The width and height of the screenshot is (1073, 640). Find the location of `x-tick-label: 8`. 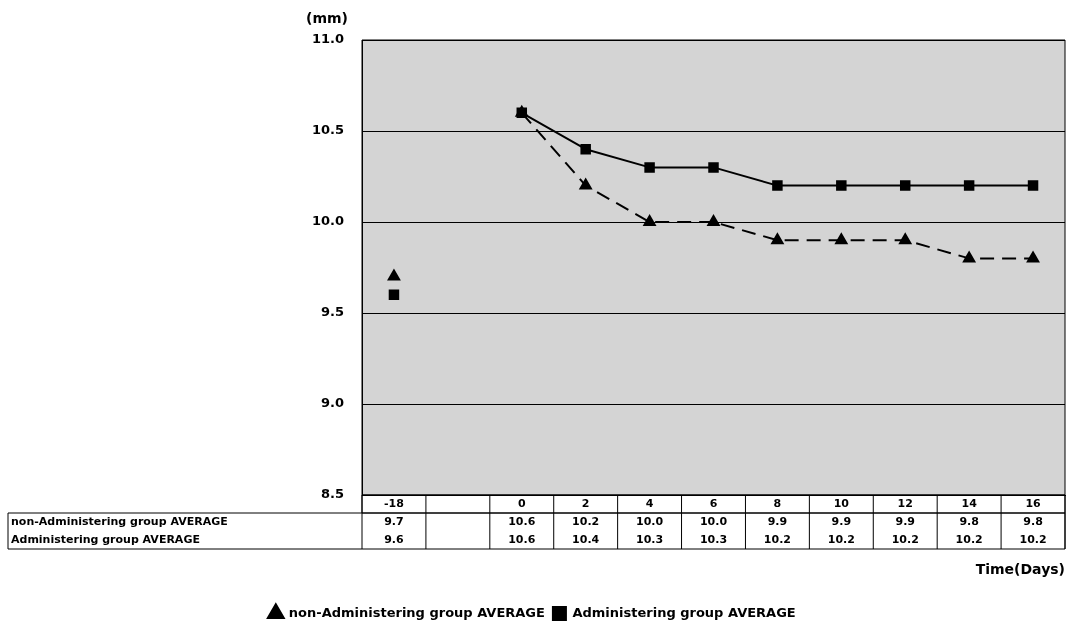

x-tick-label: 8 is located at coordinates (777, 504).